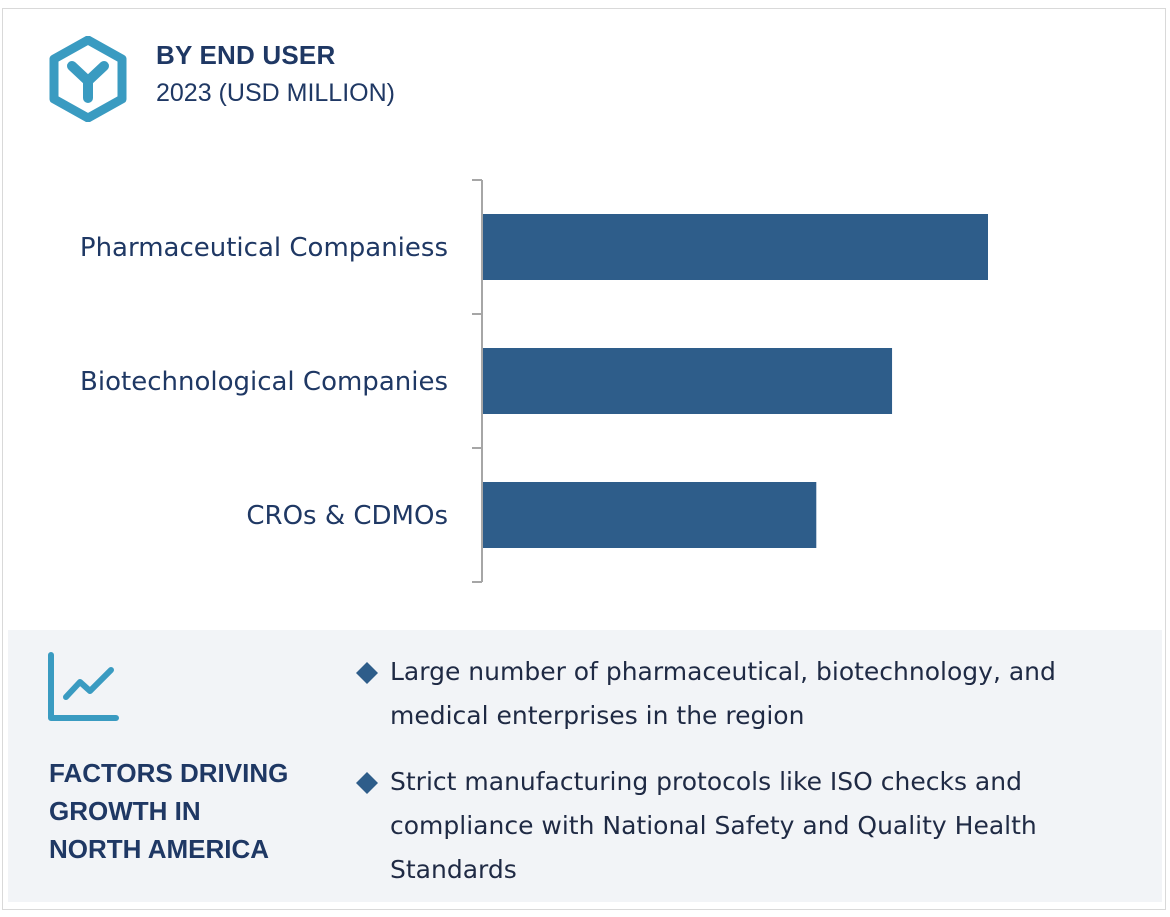 The image size is (1170, 917). I want to click on category-label: Pharmaceutical Companiess, so click(264, 248).